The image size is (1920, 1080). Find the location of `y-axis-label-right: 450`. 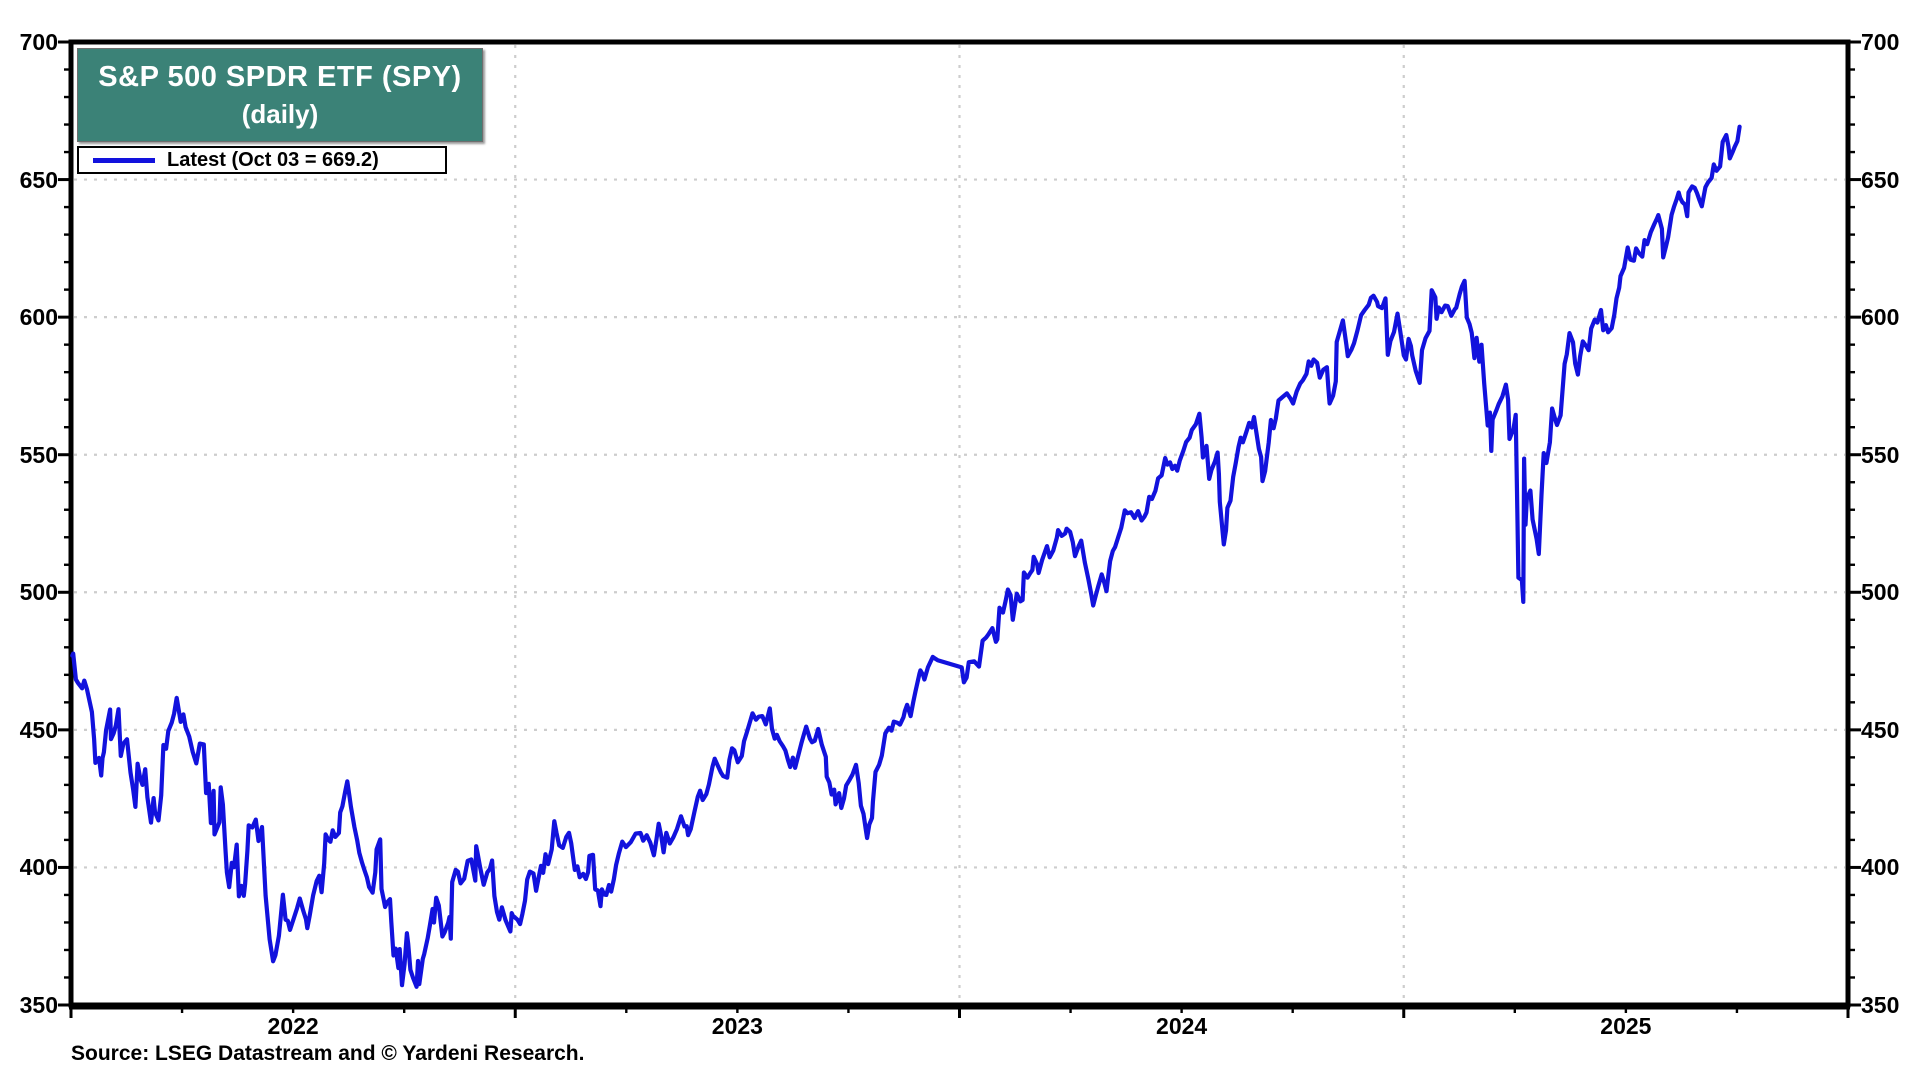

y-axis-label-right: 450 is located at coordinates (1880, 729).